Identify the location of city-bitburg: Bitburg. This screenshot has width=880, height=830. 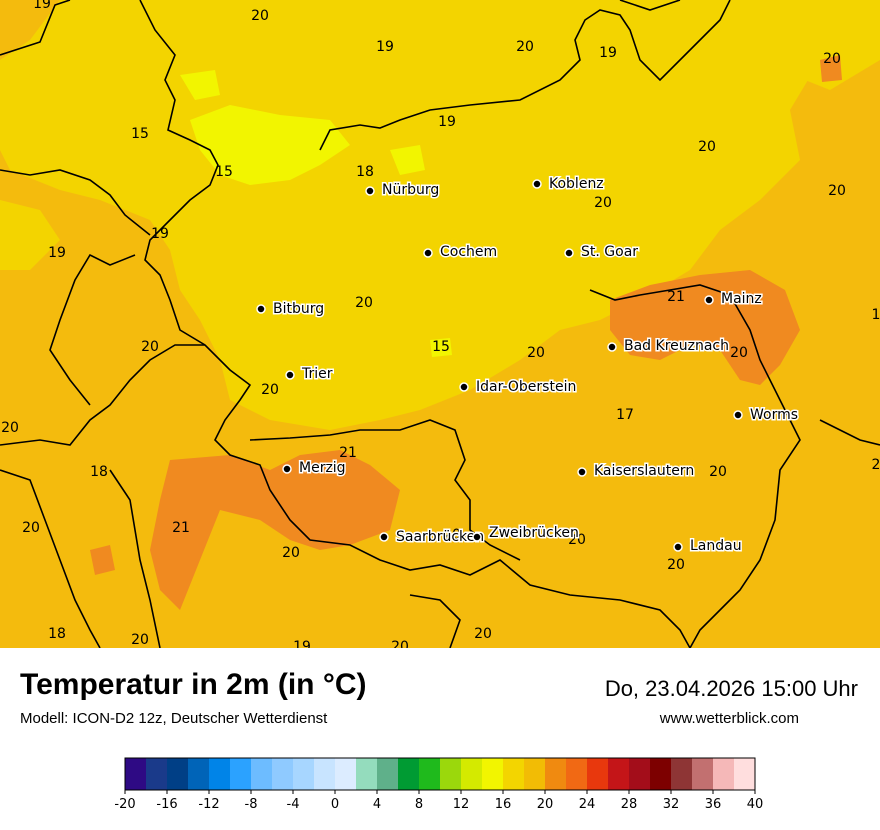
(291, 309).